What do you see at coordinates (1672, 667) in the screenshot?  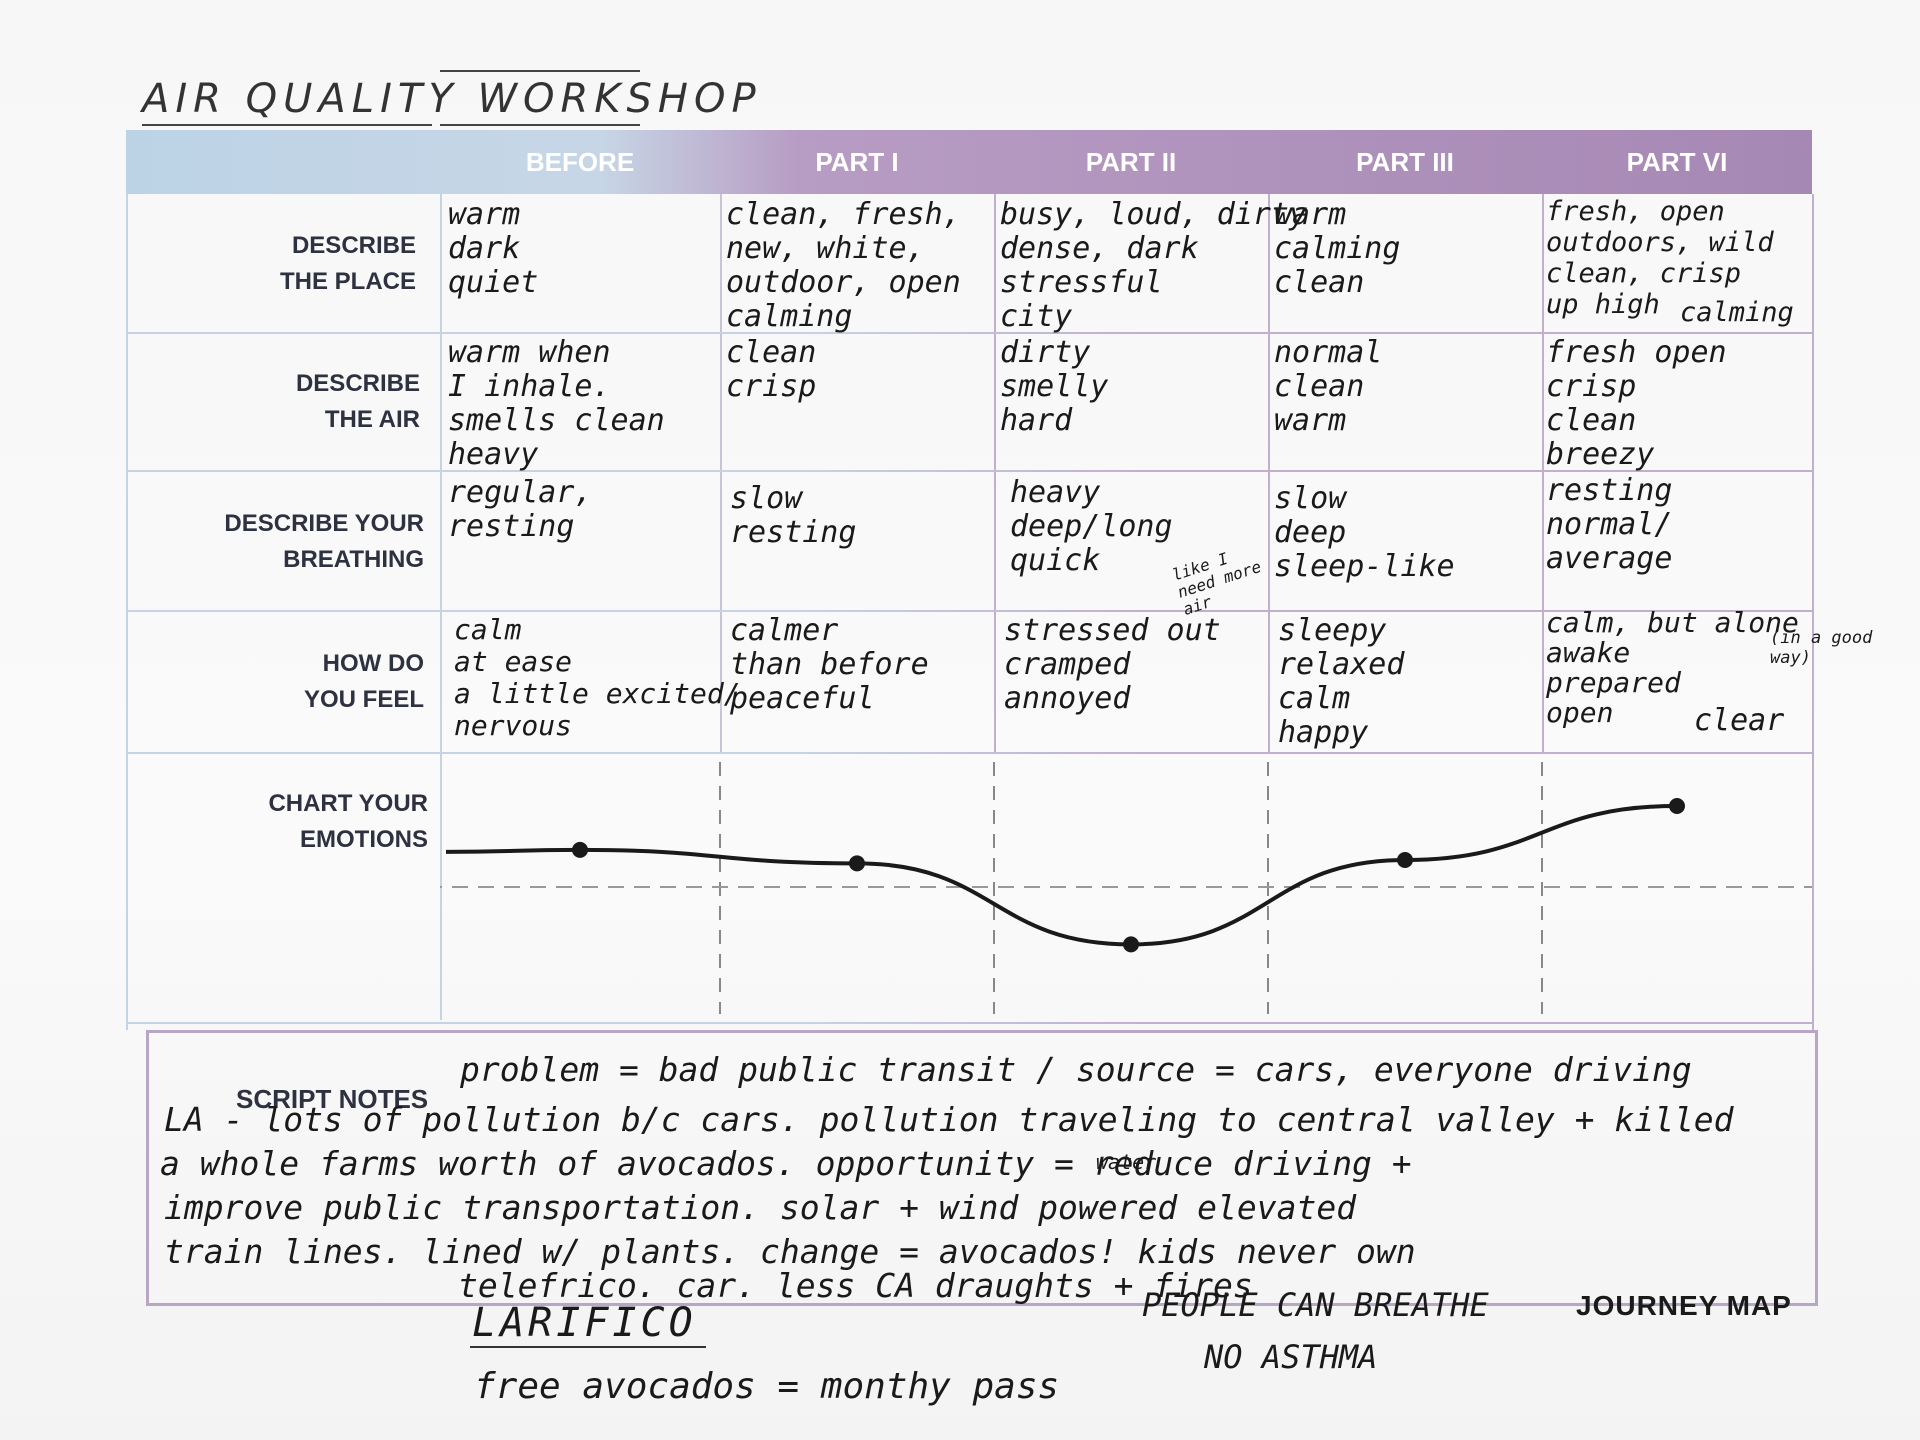 I see `cell-feel-part-6: calm, but alone awake prepared open` at bounding box center [1672, 667].